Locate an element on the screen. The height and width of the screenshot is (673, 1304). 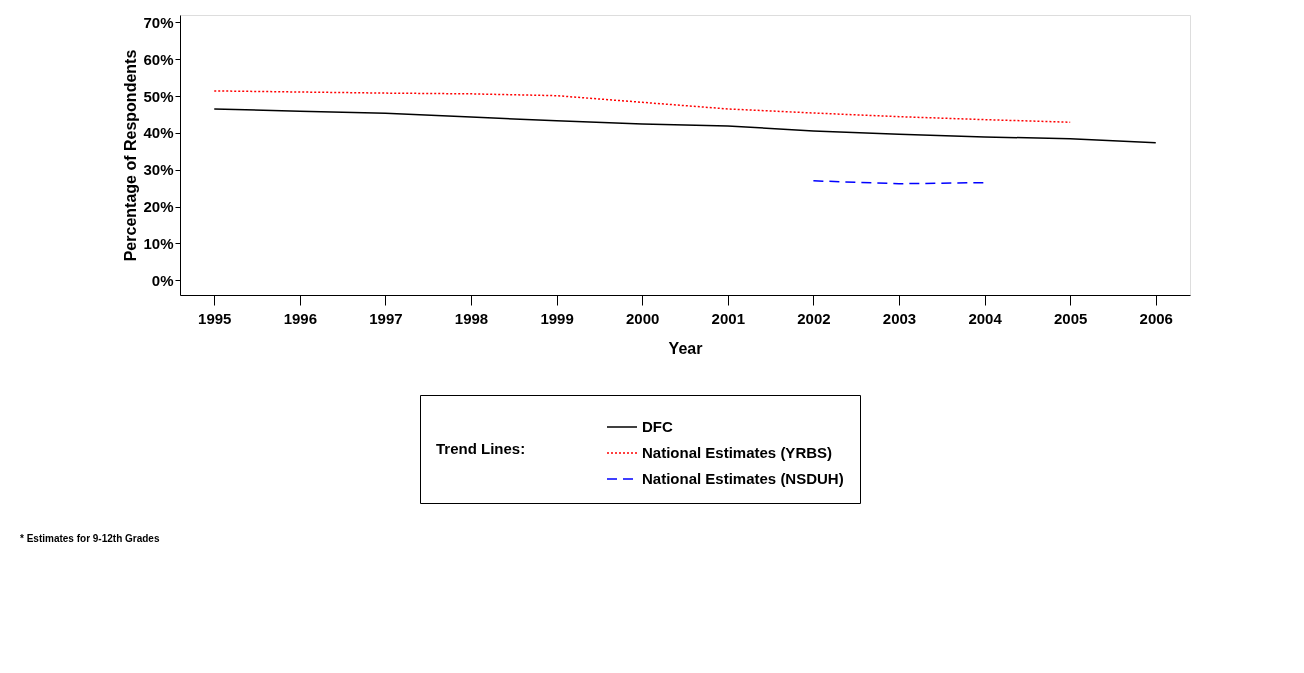
x-tick-label: 2004 is located at coordinates (985, 318).